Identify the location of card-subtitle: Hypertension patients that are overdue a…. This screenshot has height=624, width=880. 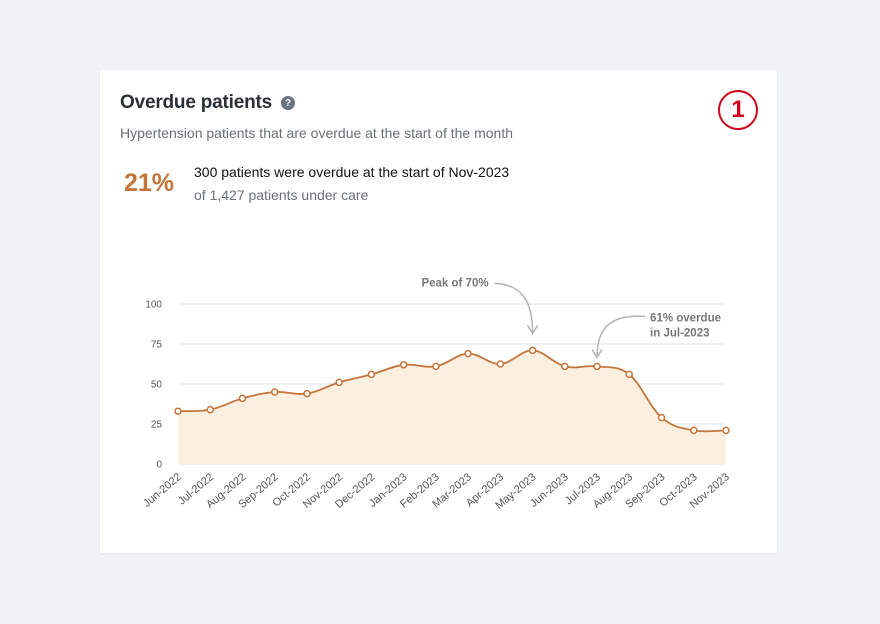
(317, 133).